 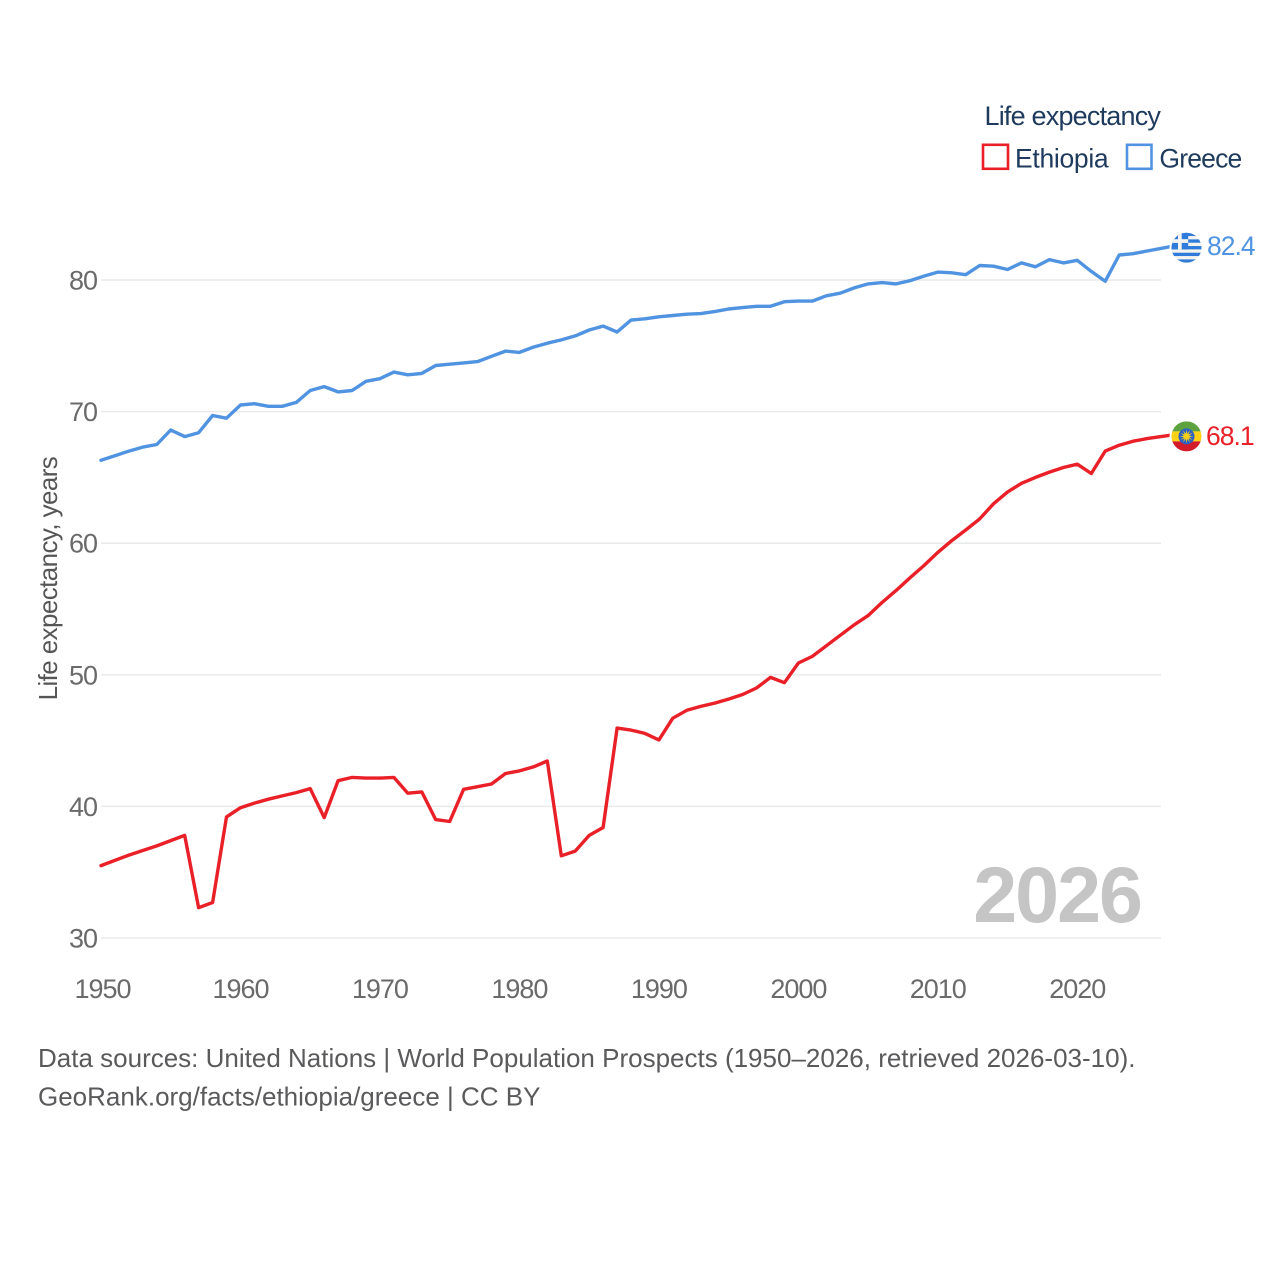 I want to click on svg-text: 30, so click(x=83, y=939).